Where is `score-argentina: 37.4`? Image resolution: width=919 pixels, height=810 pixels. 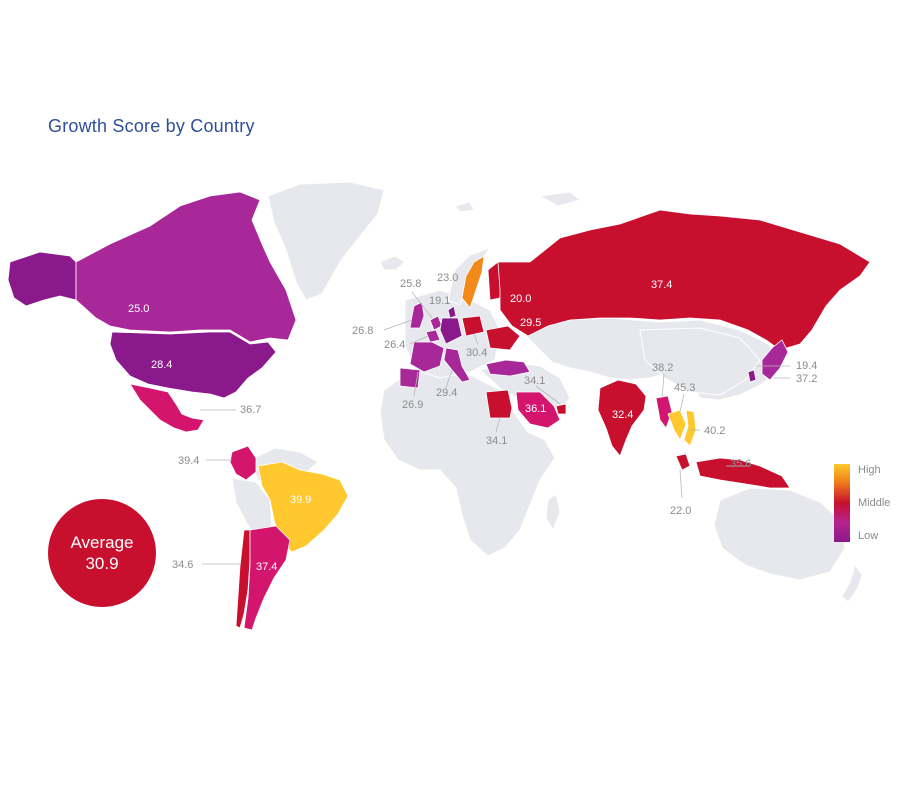
score-argentina: 37.4 is located at coordinates (266, 567).